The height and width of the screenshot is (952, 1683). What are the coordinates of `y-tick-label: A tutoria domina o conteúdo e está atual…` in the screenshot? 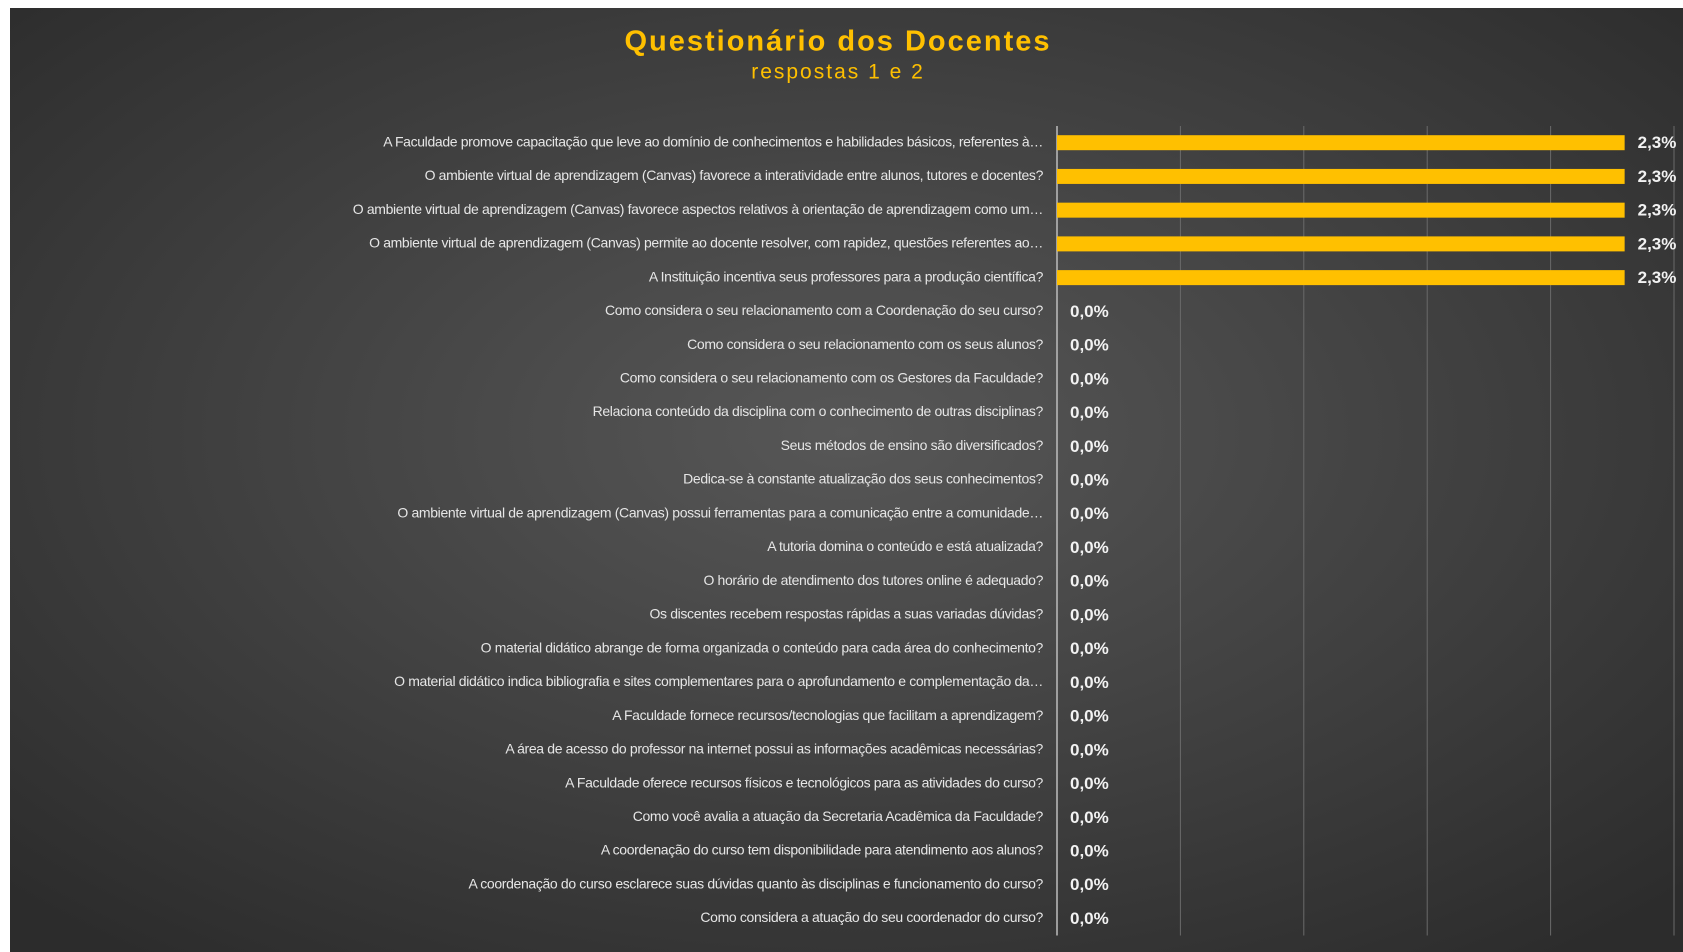 It's located at (905, 546).